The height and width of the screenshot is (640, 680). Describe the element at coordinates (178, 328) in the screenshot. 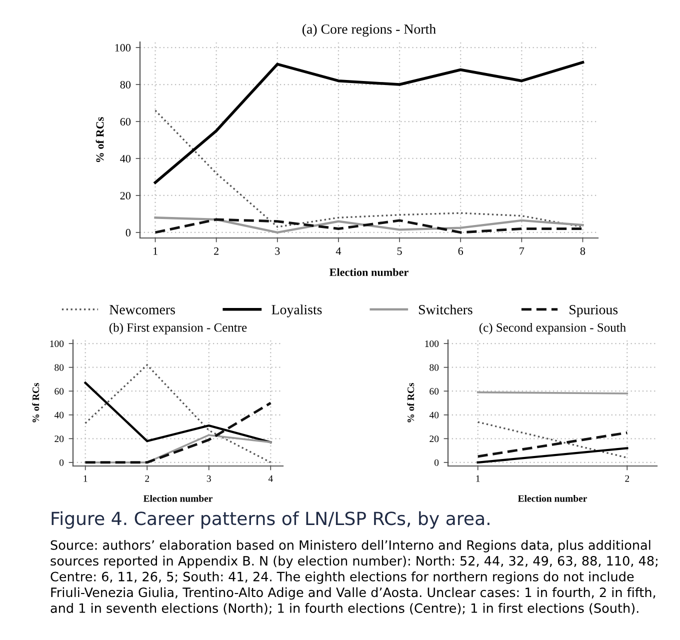

I see `chart-title: (b) First expansion - Centre` at that location.